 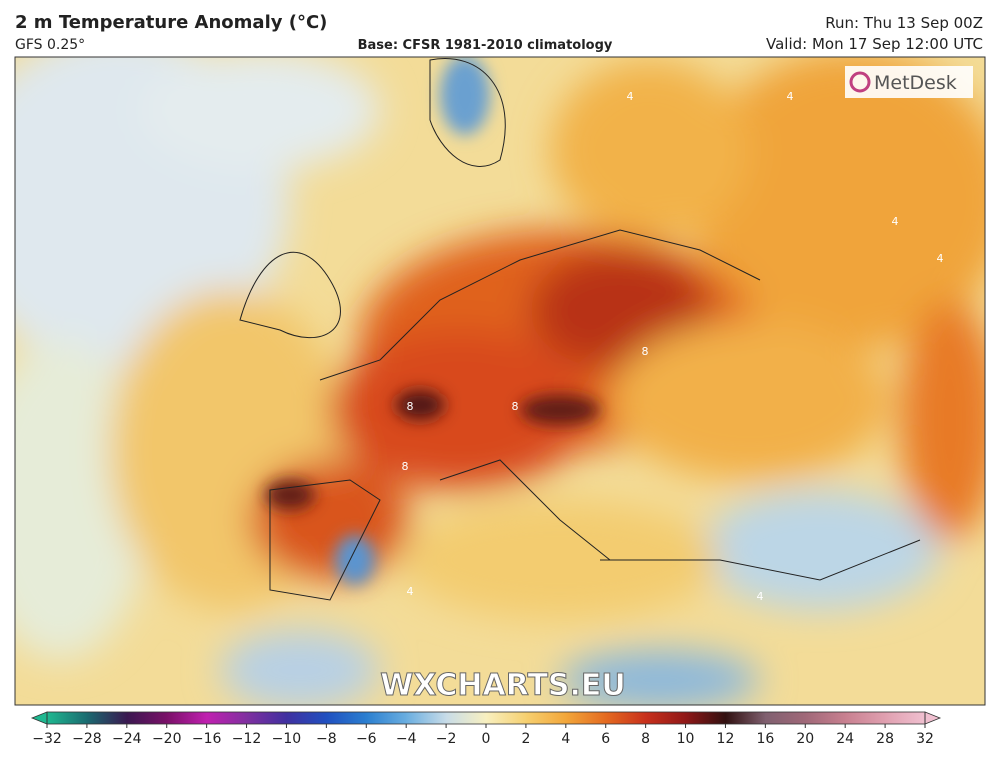 I want to click on watermark: WXCHARTS.EU, so click(x=503, y=685).